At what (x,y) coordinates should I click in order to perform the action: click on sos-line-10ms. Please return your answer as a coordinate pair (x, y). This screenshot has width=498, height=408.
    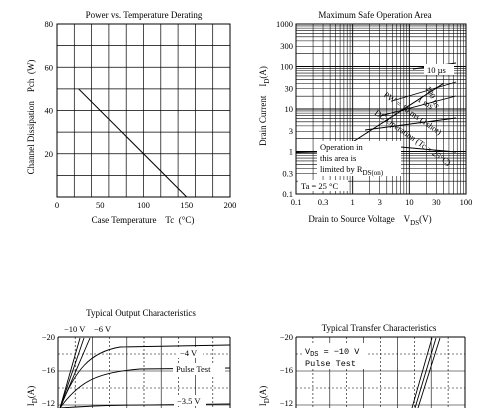
    Looking at the image, I should click on (410, 124).